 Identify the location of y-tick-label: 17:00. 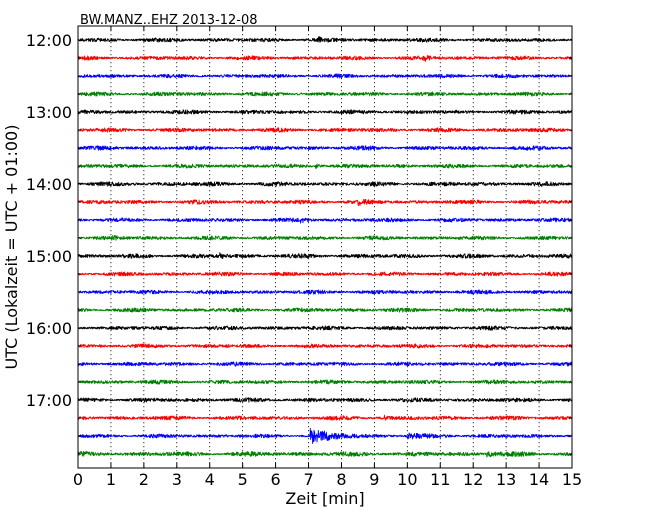
(49, 400).